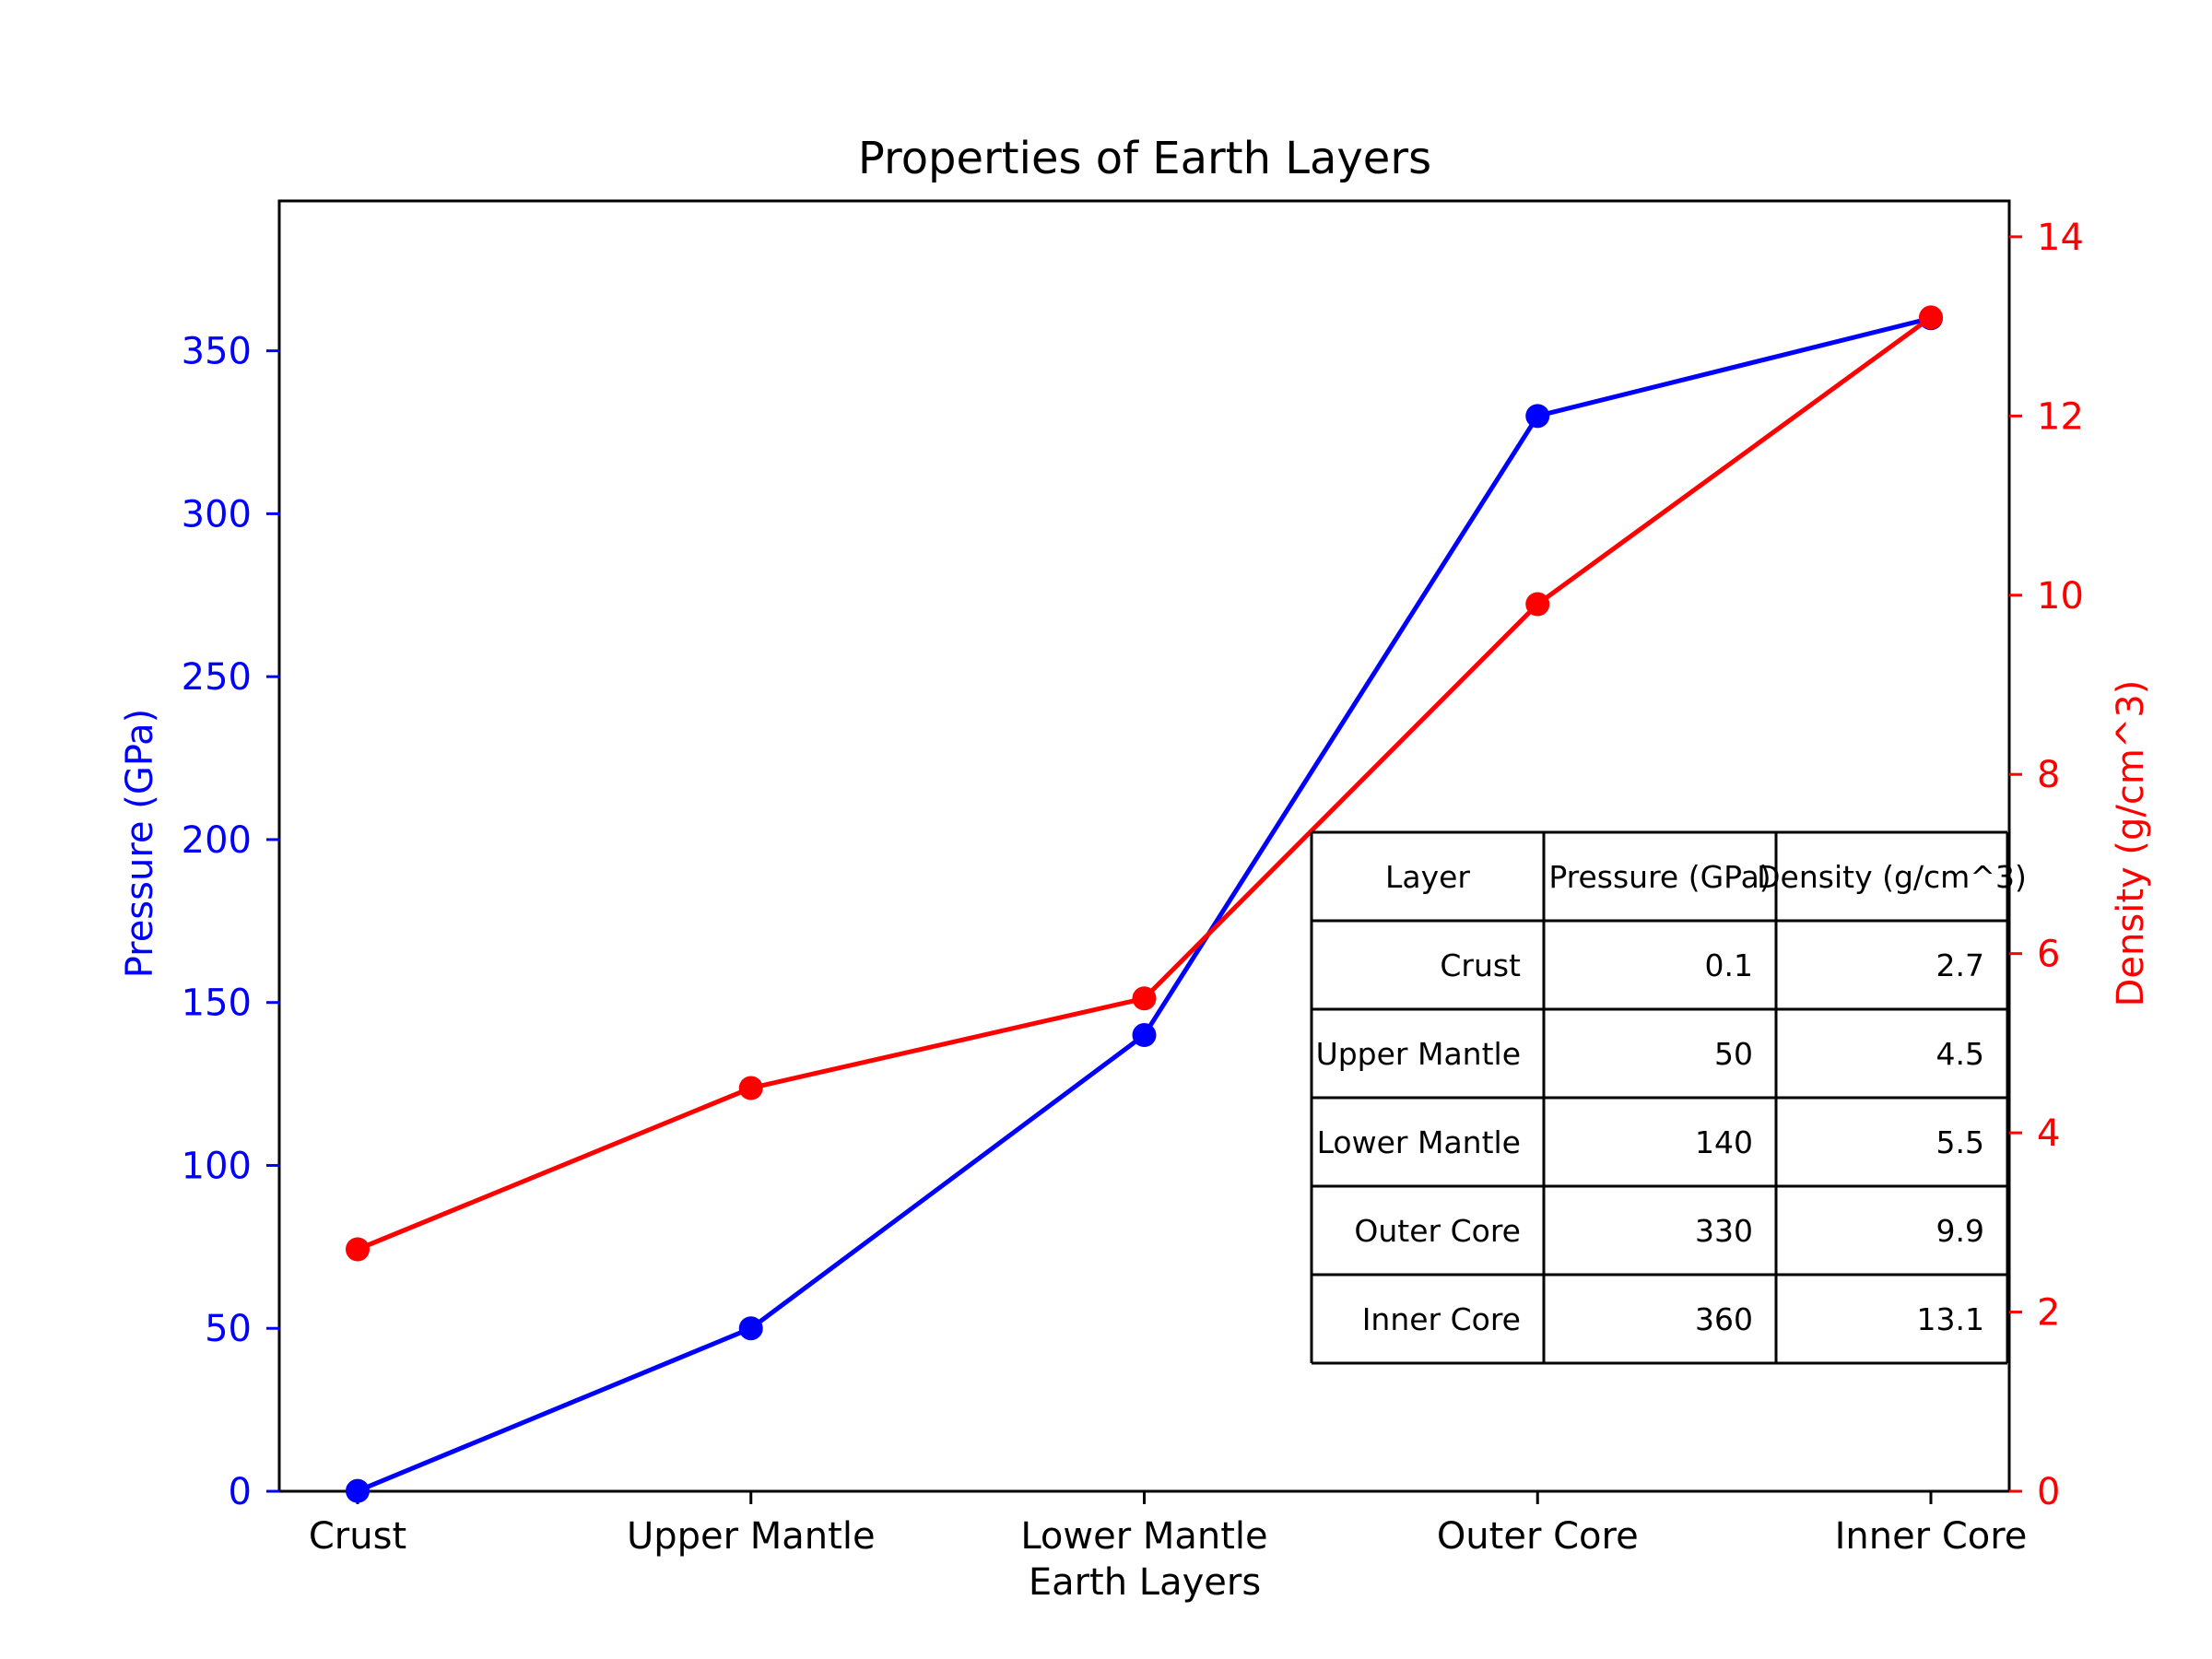  Describe the element at coordinates (1892, 877) in the screenshot. I see `table-header-cell: Density (g/cm^3)` at that location.